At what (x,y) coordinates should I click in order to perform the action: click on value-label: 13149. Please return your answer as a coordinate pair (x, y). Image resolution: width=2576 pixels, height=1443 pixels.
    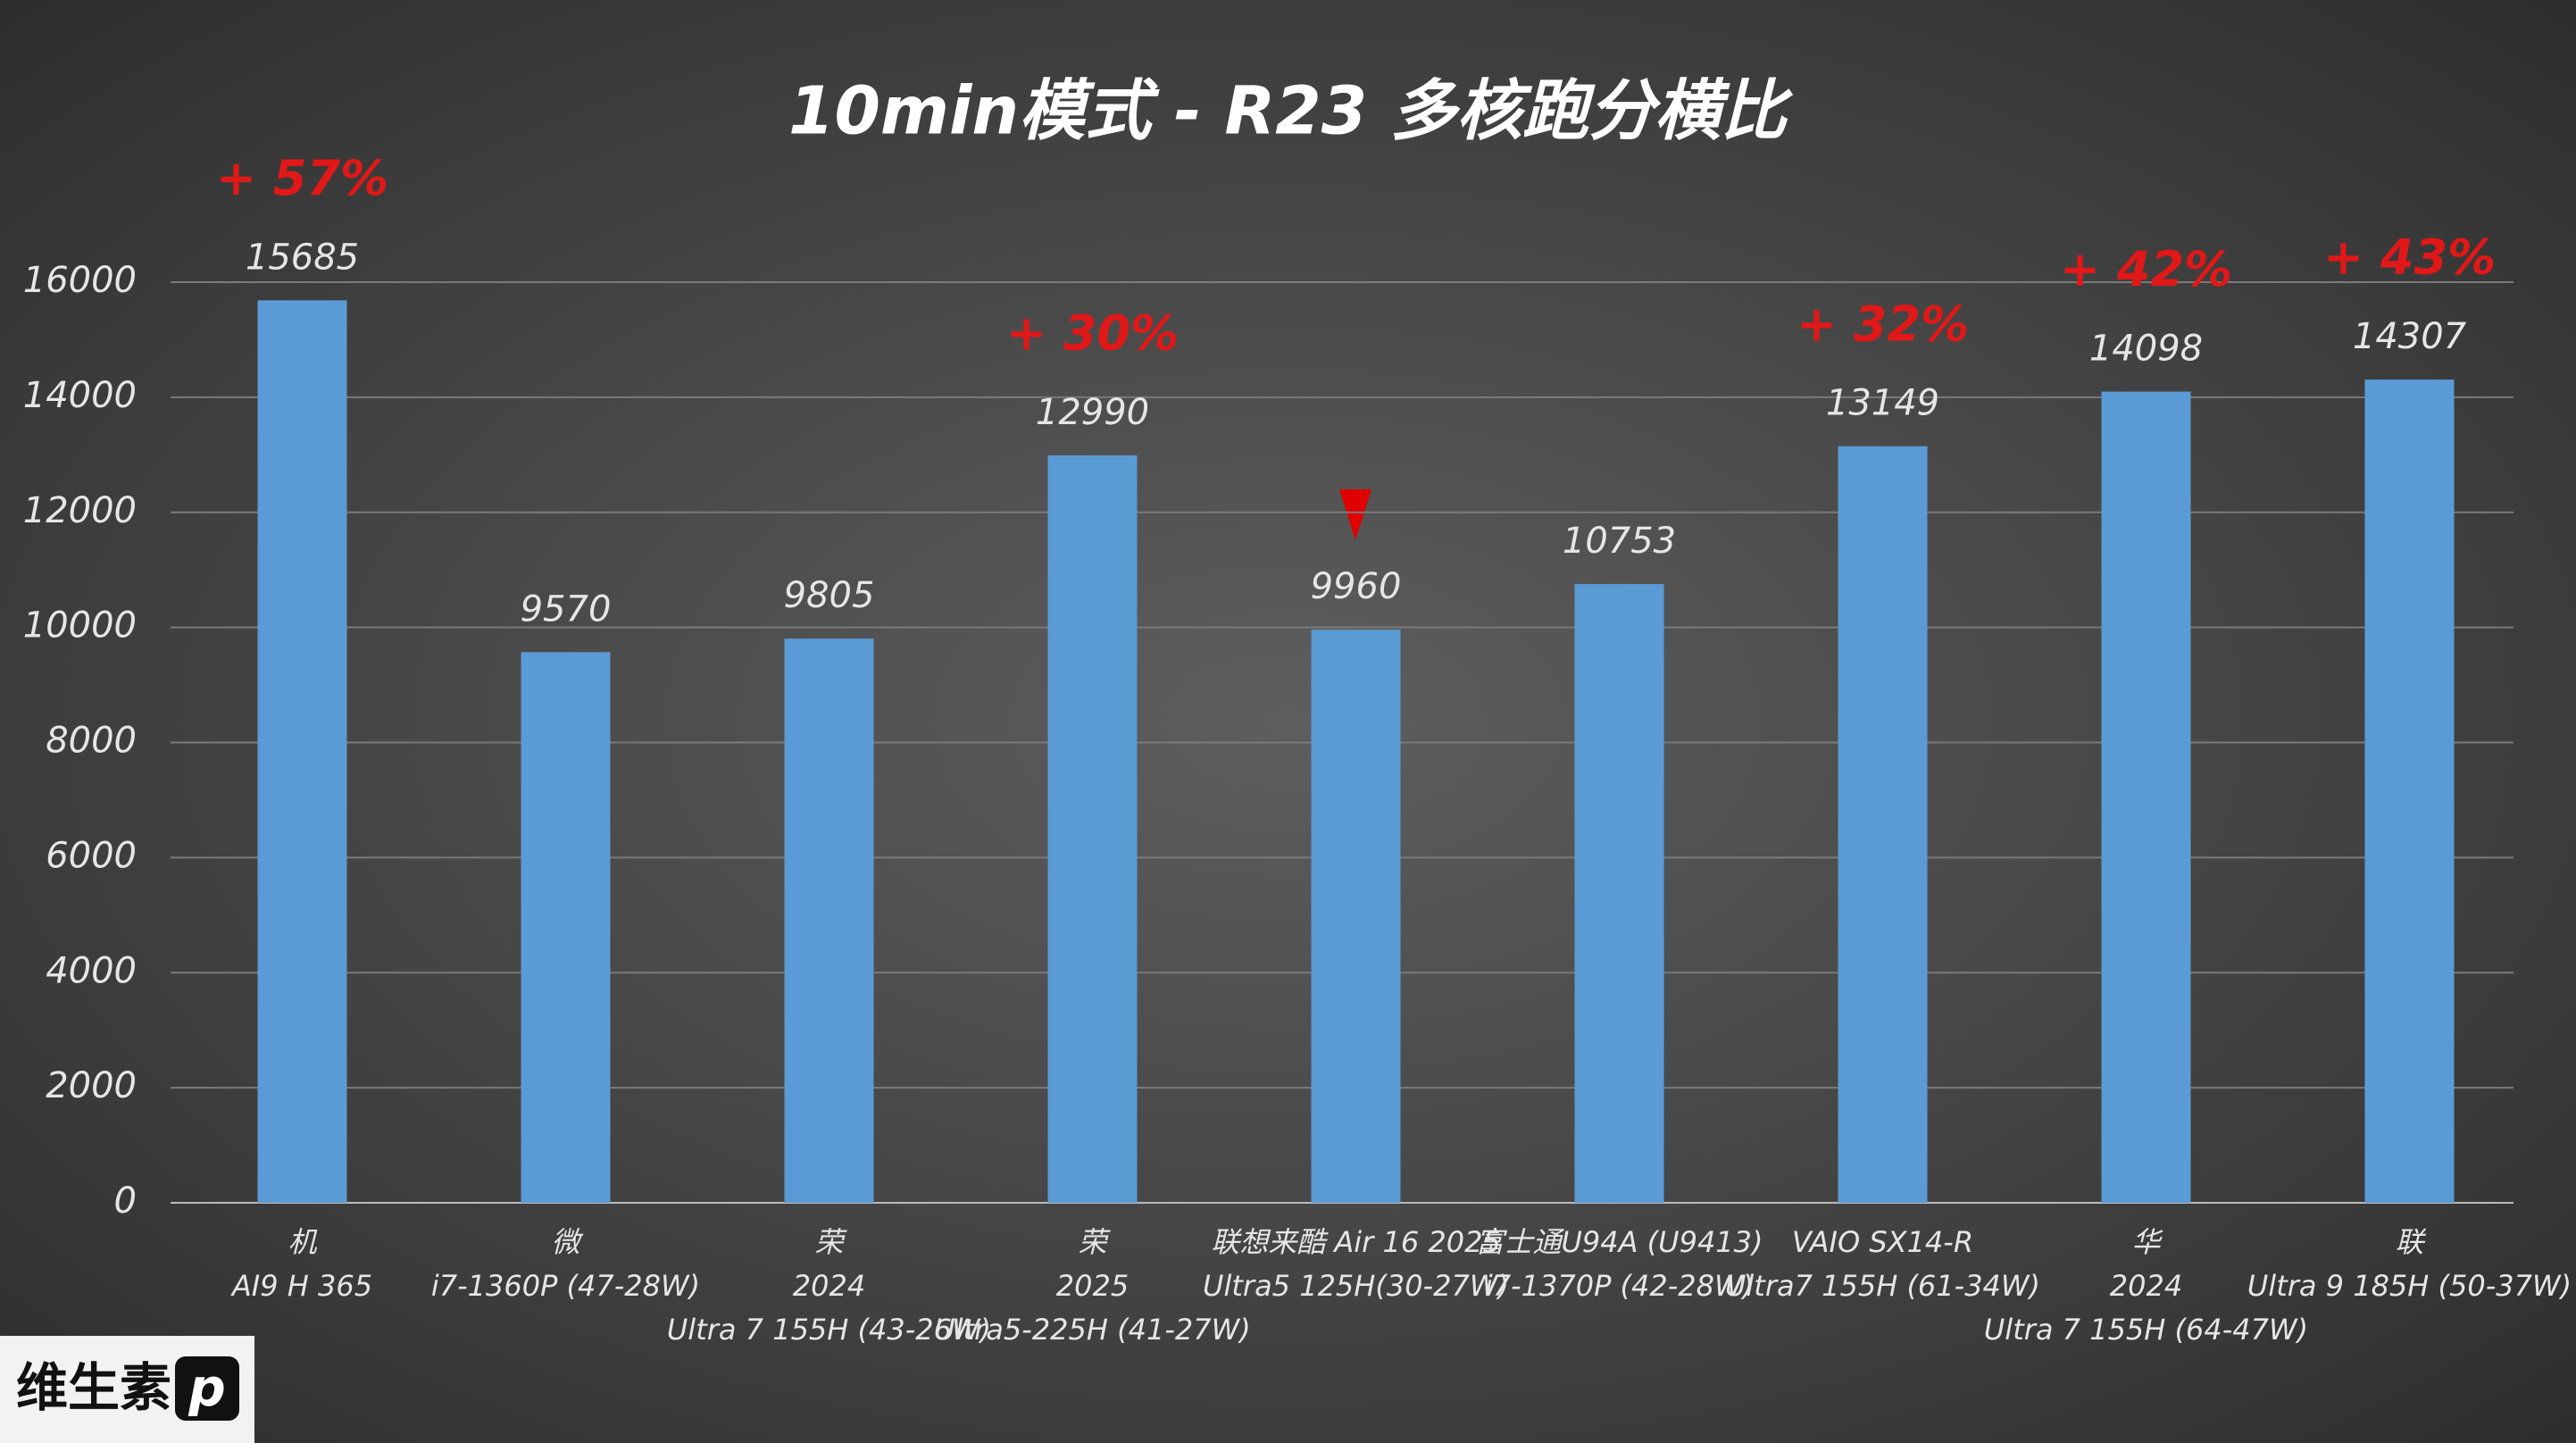
    Looking at the image, I should click on (1882, 403).